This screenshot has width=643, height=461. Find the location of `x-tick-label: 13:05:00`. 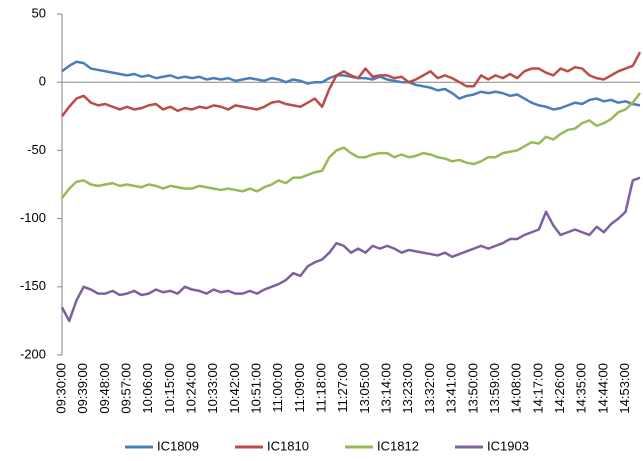

x-tick-label: 13:05:00 is located at coordinates (364, 388).